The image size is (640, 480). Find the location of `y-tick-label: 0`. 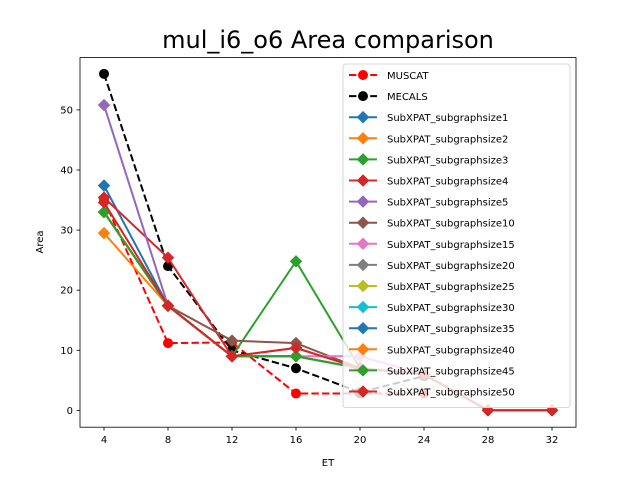

y-tick-label: 0 is located at coordinates (70, 411).